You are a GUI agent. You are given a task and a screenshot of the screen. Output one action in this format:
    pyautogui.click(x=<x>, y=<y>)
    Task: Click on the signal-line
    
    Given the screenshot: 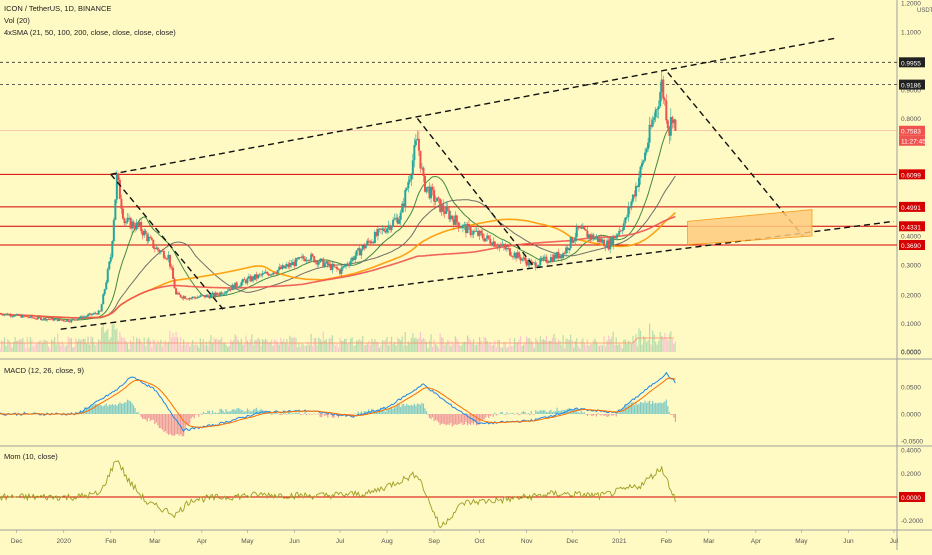 What is the action you would take?
    pyautogui.click(x=338, y=402)
    